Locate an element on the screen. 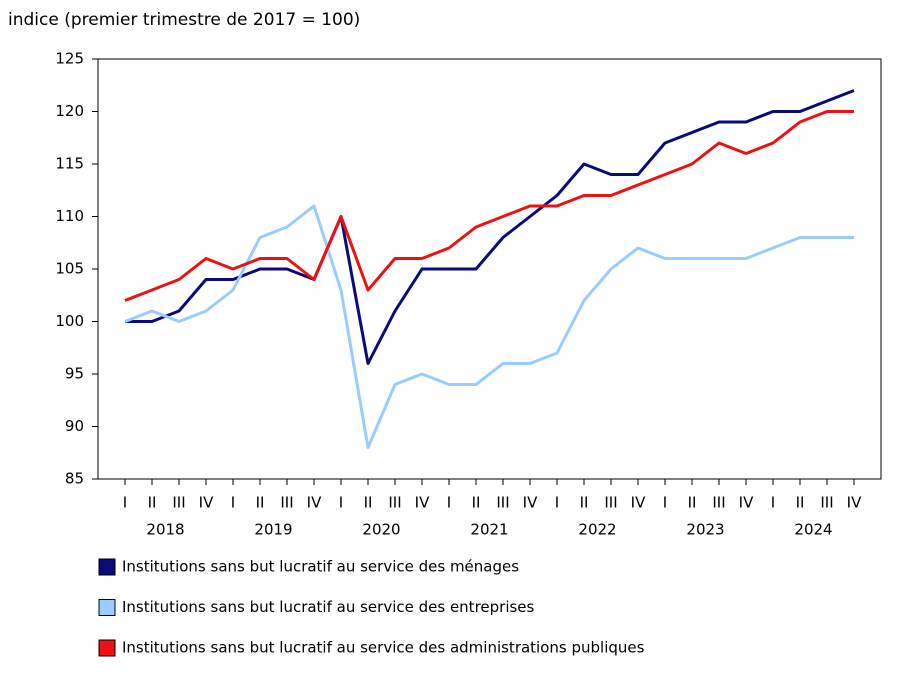  x-group-label: 2019 is located at coordinates (273, 530).